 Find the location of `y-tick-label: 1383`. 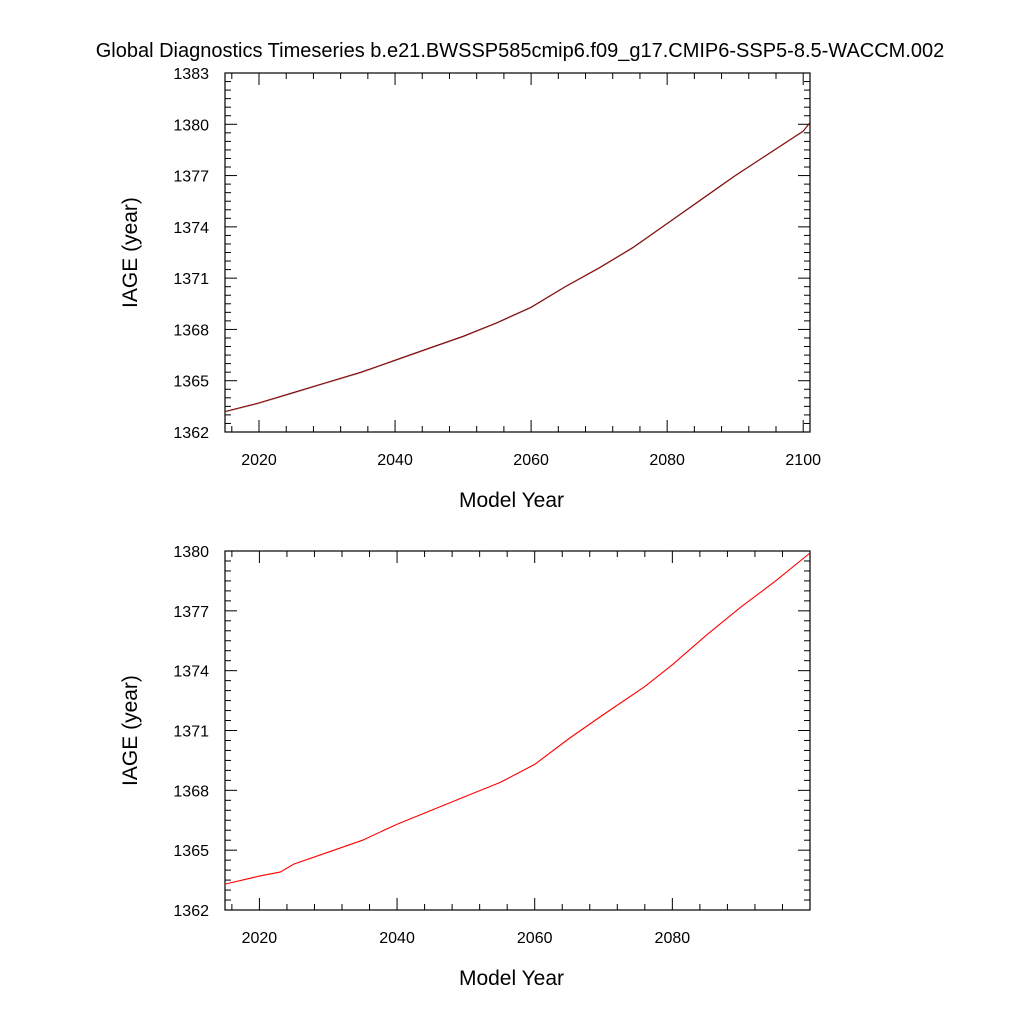

y-tick-label: 1383 is located at coordinates (191, 74).